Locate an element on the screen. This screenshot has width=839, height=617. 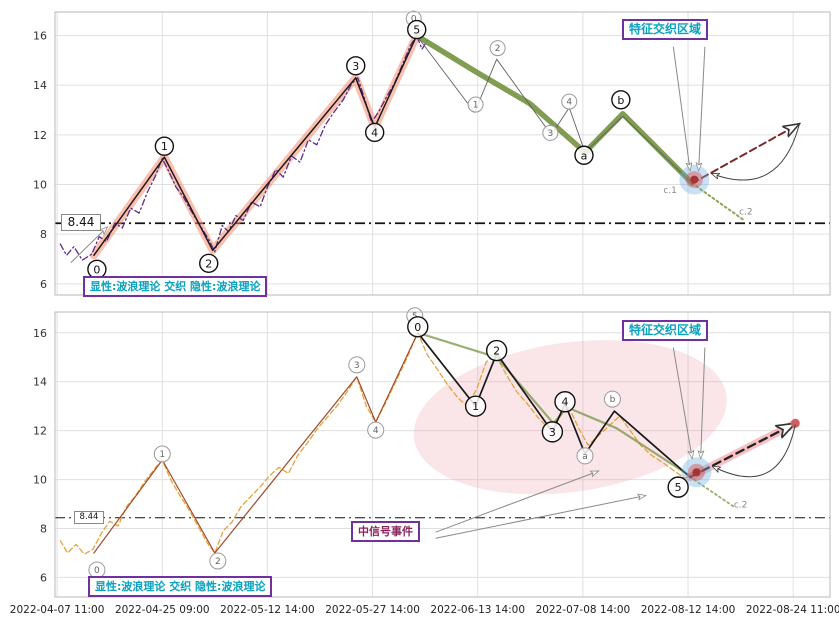
x-tick-label: 2022-07-08 14:00 is located at coordinates (583, 610).